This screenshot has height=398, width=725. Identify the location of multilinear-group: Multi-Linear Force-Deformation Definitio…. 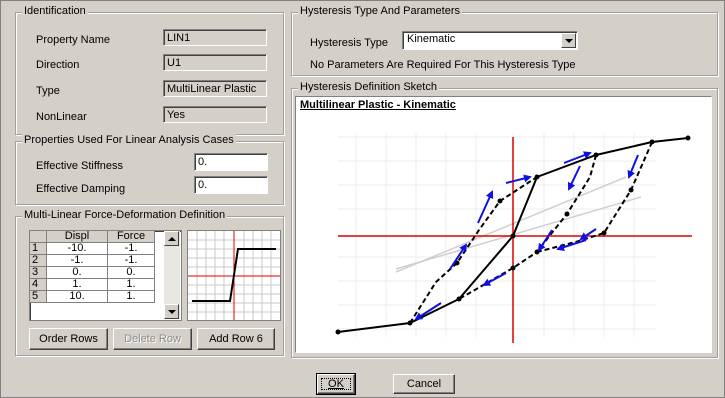
(149, 282).